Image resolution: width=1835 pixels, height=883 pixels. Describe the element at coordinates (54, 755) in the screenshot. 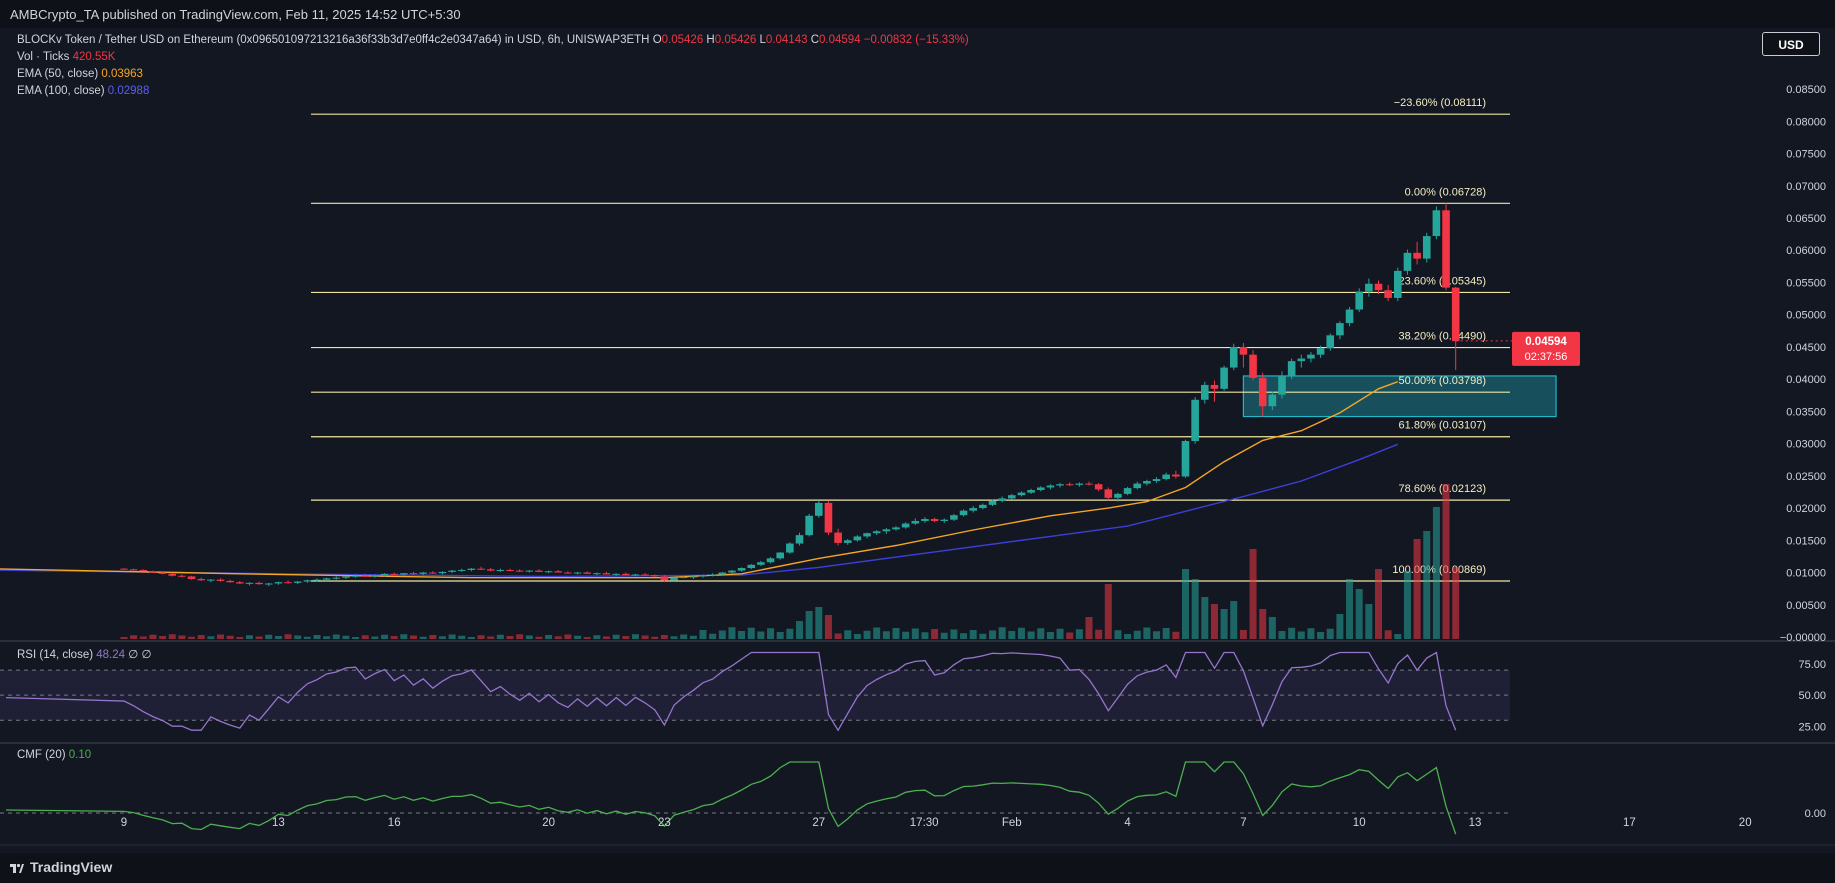

I see `legend-cmf: CMF (20) 0.10` at that location.